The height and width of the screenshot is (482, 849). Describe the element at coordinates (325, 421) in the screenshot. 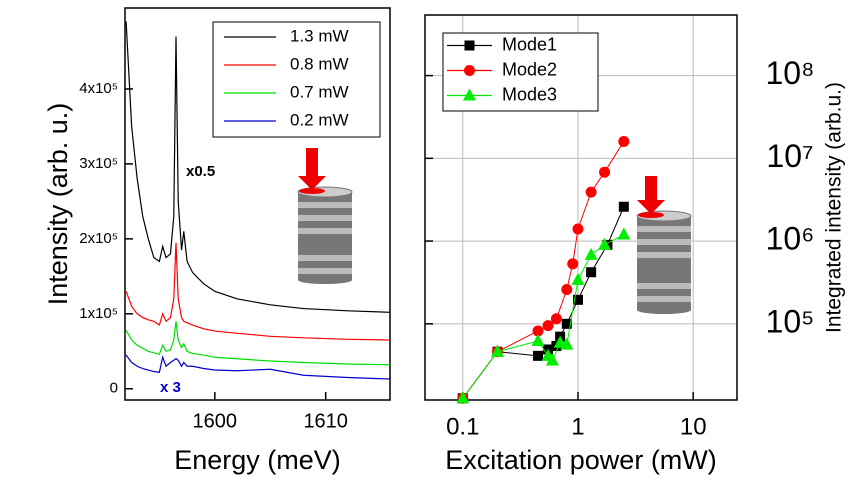

I see `x-tick-label: 1610` at that location.